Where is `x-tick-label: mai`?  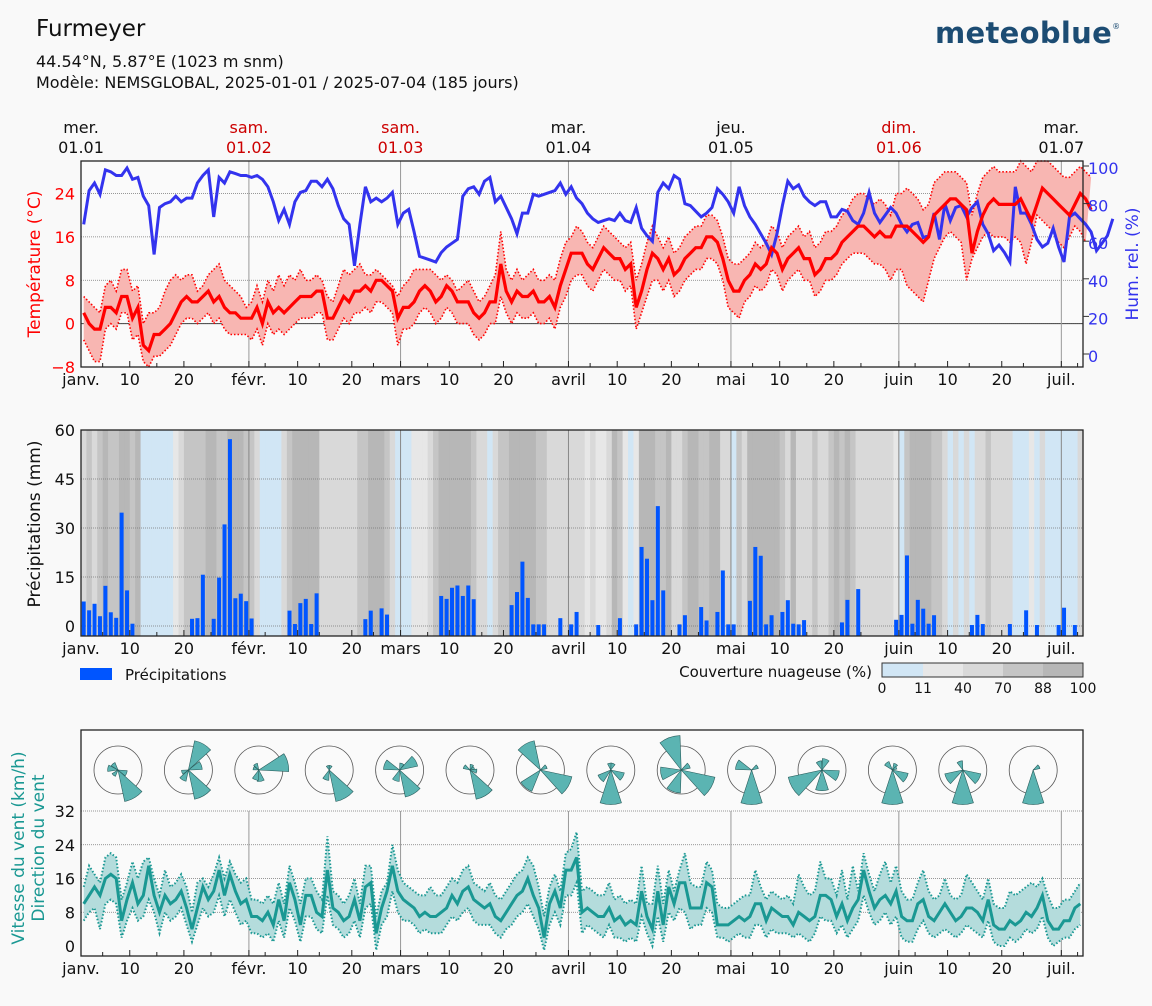
x-tick-label: mai is located at coordinates (731, 379).